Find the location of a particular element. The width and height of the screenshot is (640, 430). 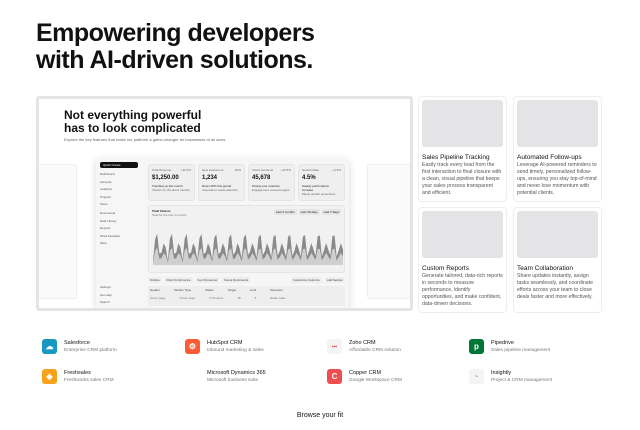

kpi-value: 1,234 is located at coordinates (210, 178).